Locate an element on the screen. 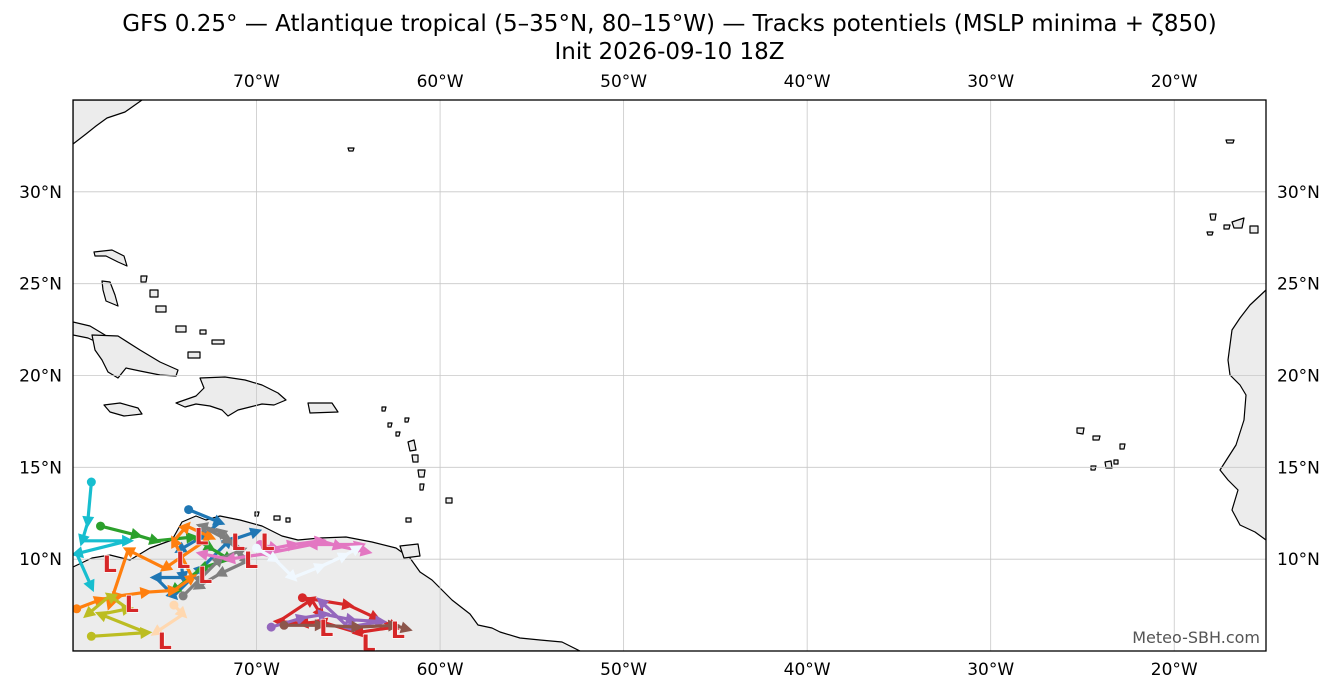  storm-tracks is located at coordinates (243, 559).